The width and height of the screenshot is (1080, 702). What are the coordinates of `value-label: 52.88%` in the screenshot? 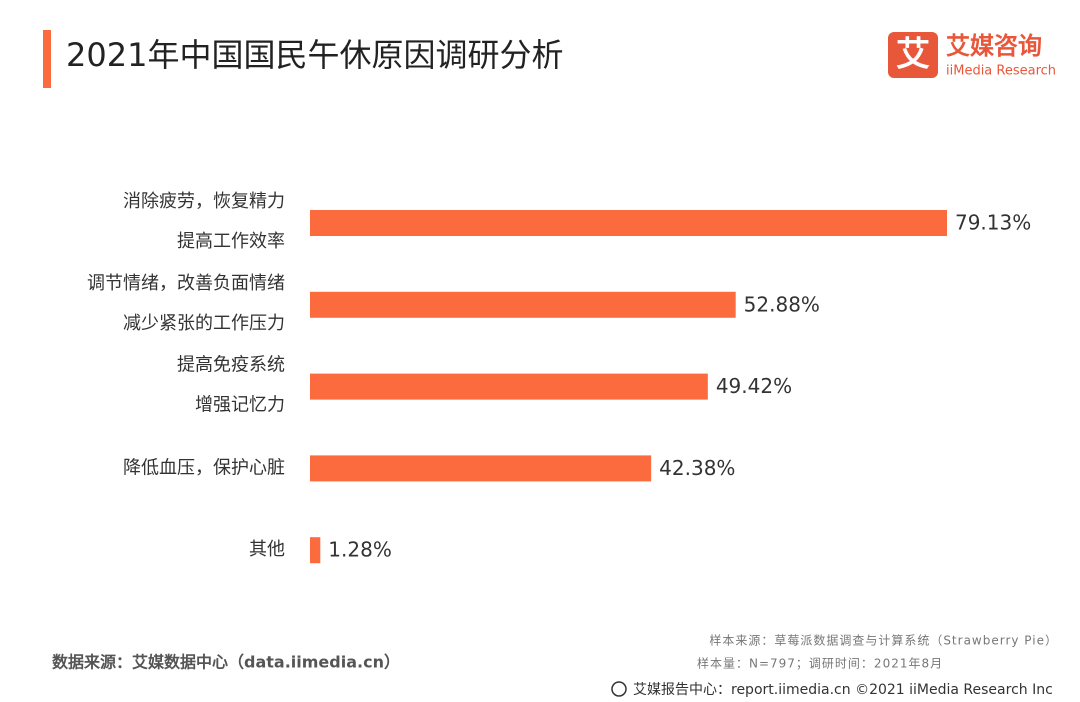 It's located at (782, 304).